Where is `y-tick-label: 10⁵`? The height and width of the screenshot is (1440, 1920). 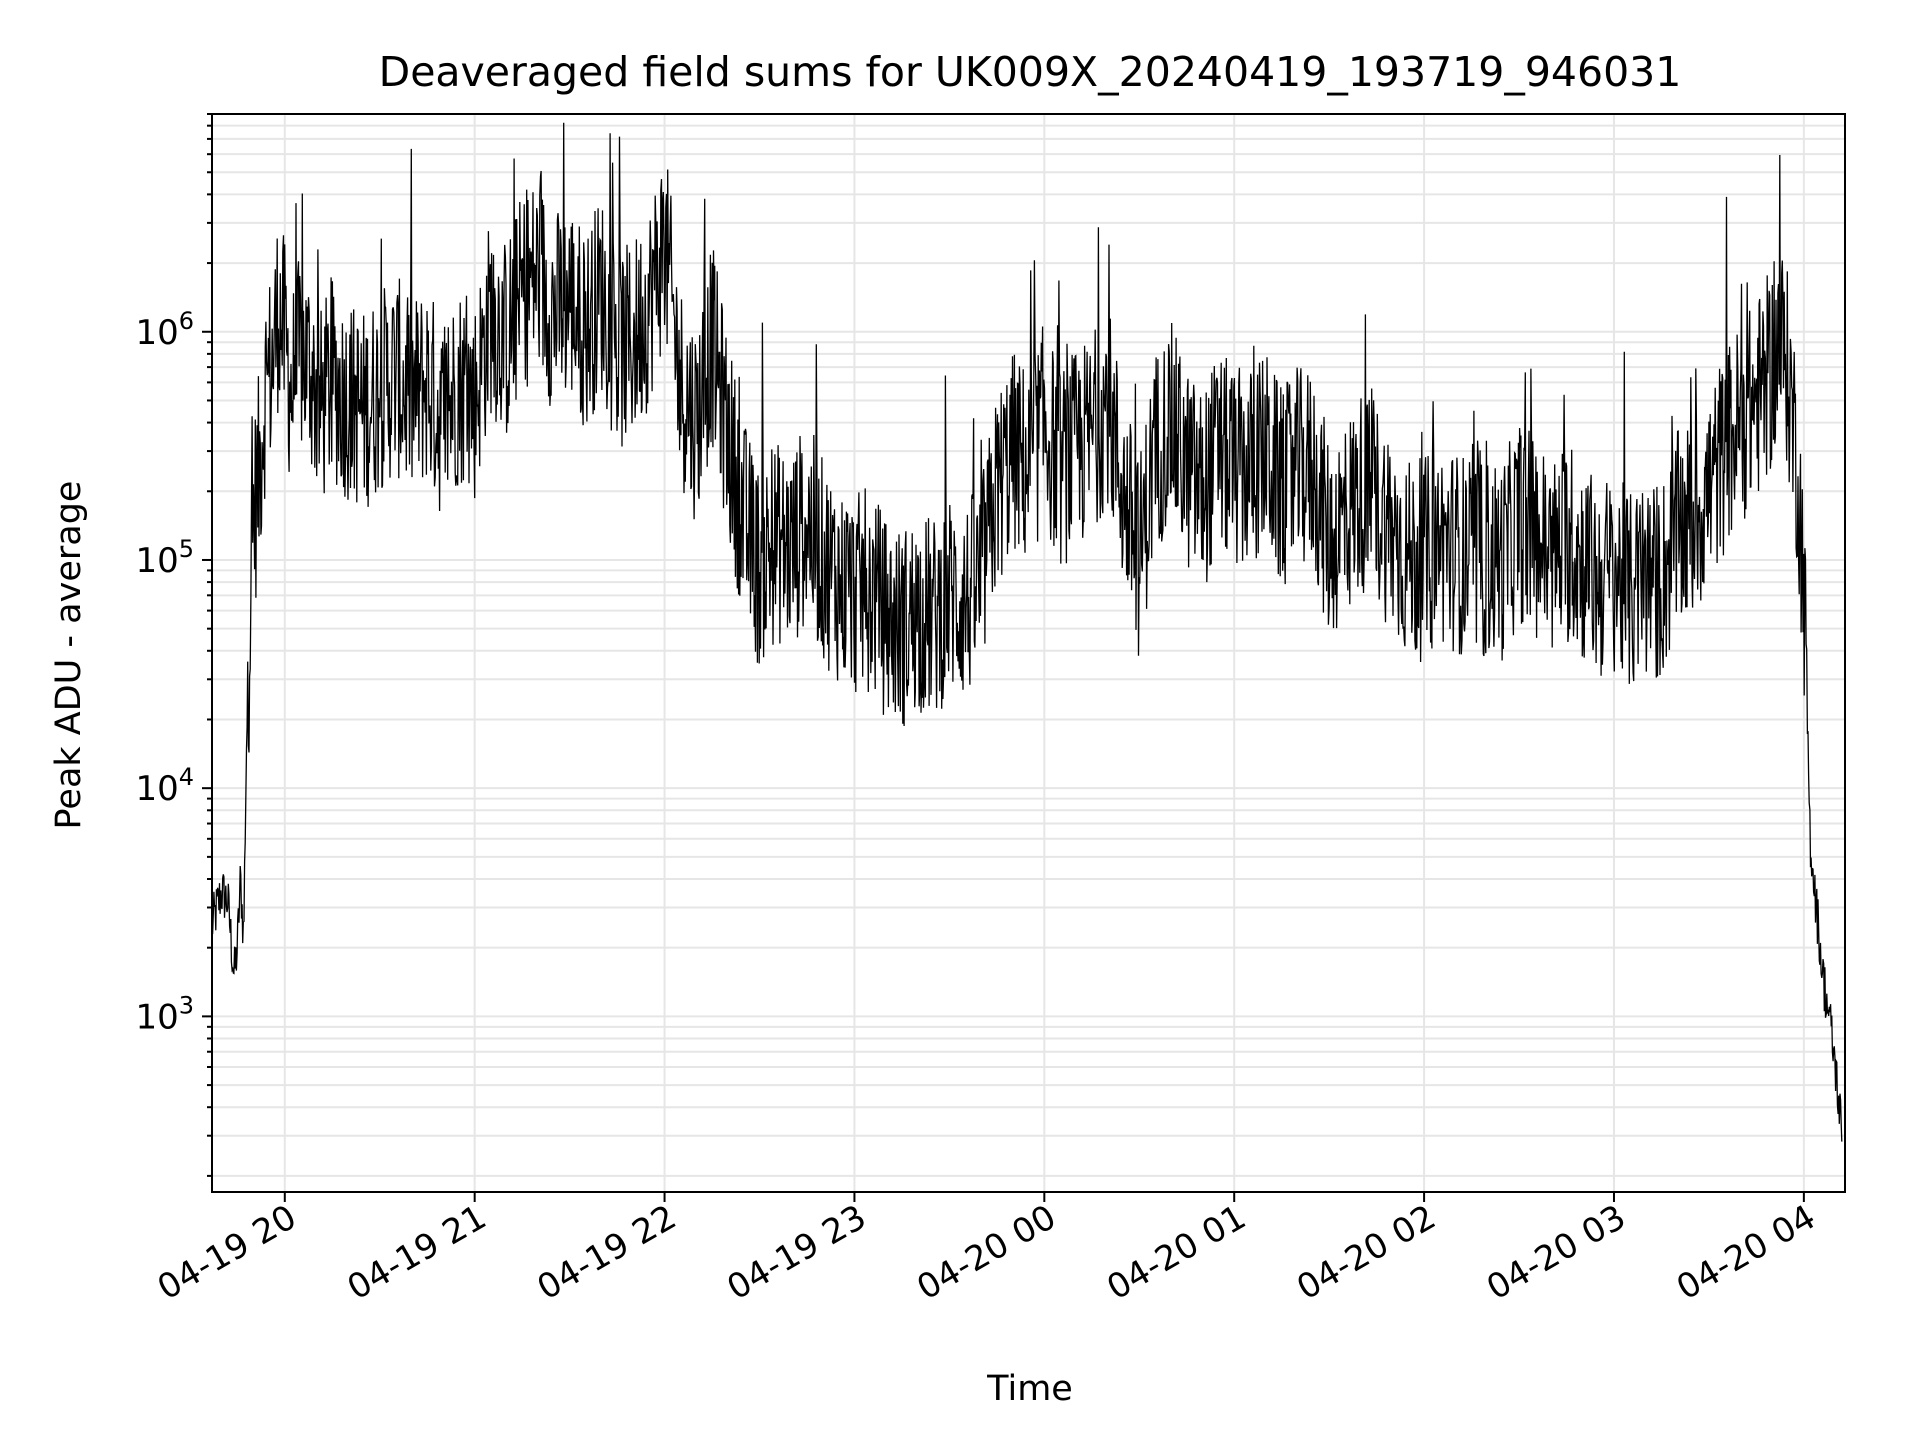 y-tick-label: 10⁵ is located at coordinates (164, 558).